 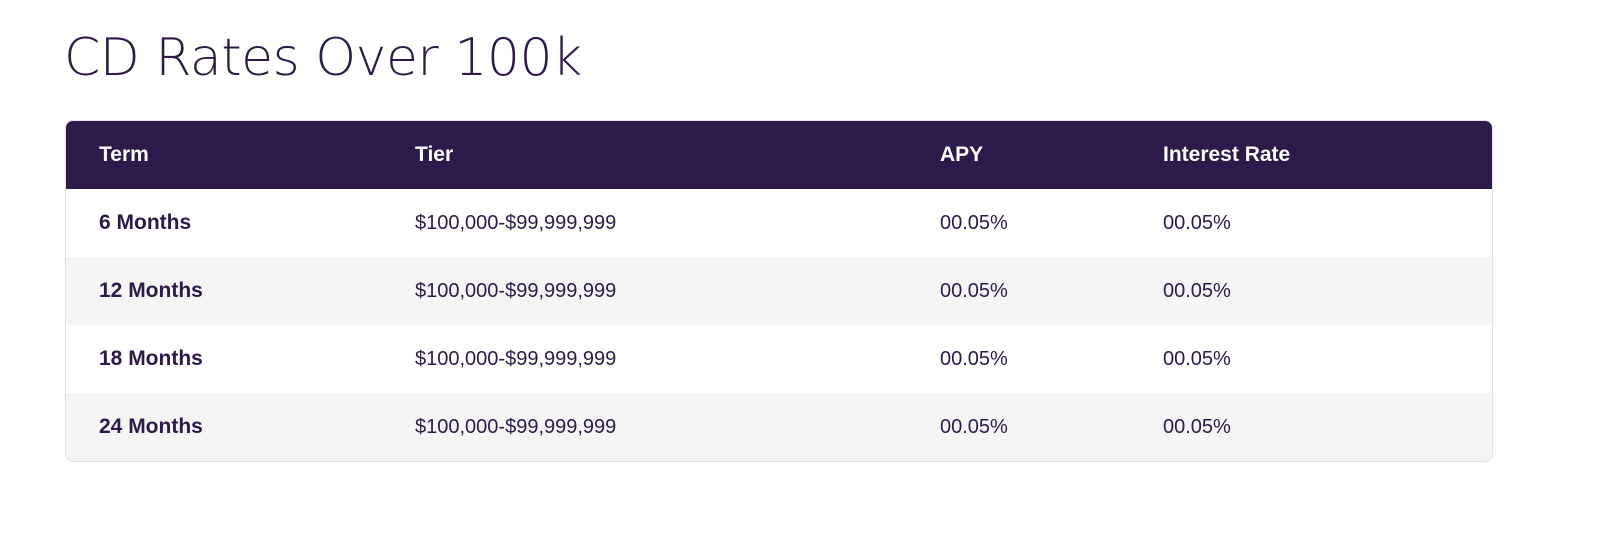 What do you see at coordinates (145, 222) in the screenshot?
I see `cell-term: 6 Months` at bounding box center [145, 222].